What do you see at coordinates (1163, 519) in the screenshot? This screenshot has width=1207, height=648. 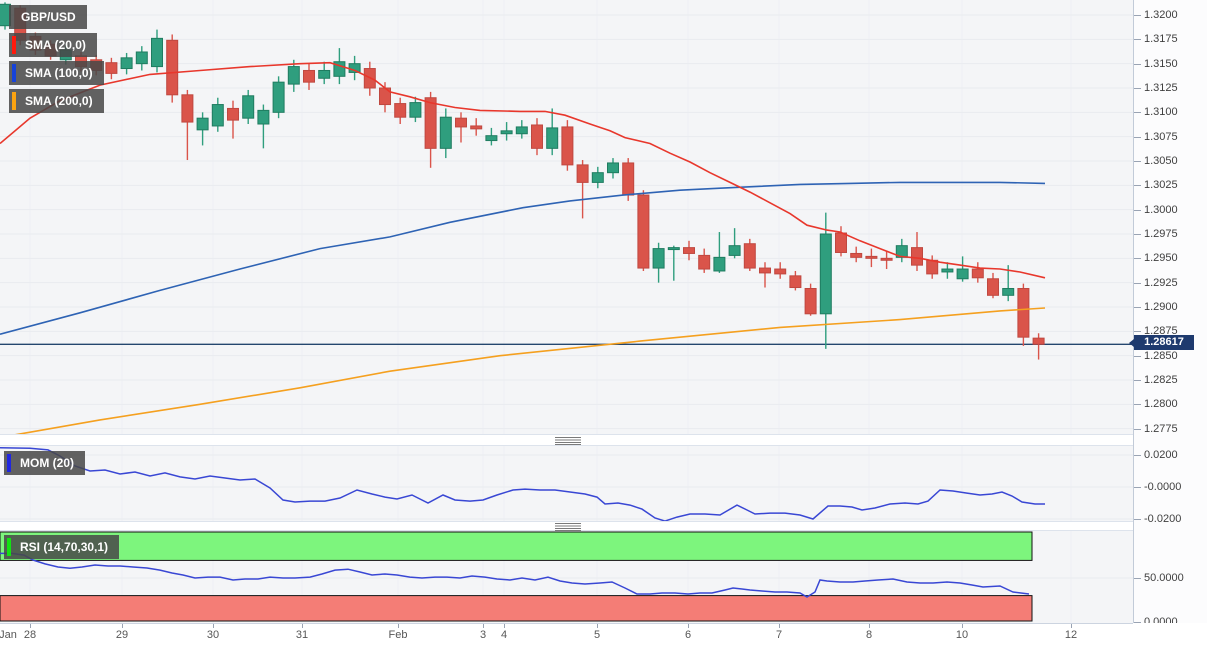 I see `mom-axis-label: -0.0200` at bounding box center [1163, 519].